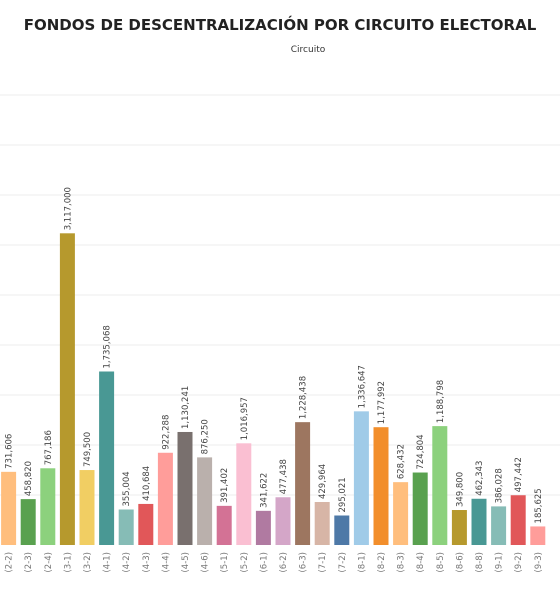 The height and width of the screenshot is (600, 560). I want to click on category-label: (4-1), so click(108, 562).